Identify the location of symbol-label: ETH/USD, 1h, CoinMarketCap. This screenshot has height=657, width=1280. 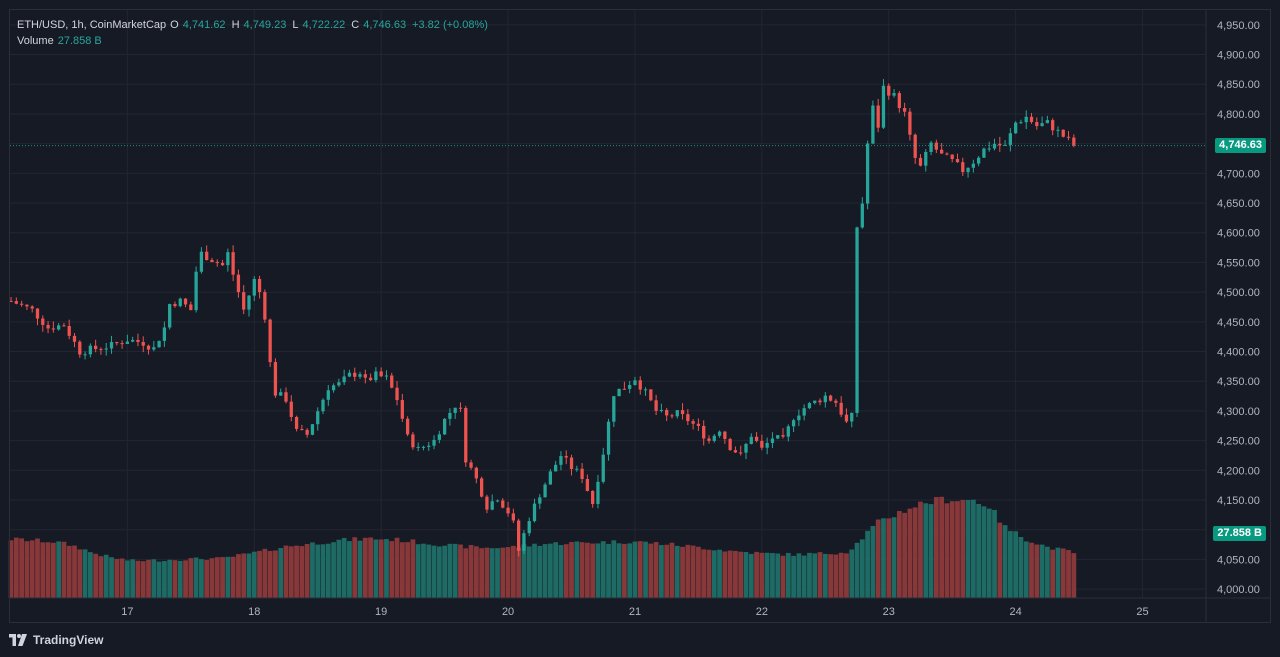
(92, 25).